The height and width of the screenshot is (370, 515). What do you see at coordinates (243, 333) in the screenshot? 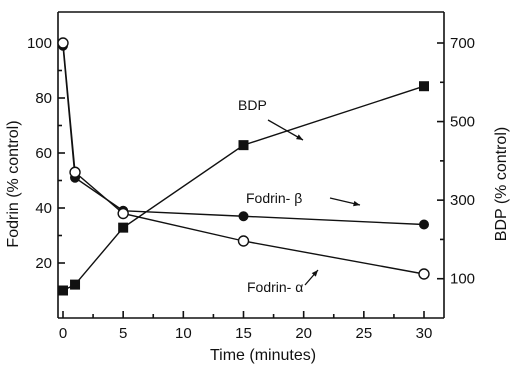
I see `x-tick-label: 15` at bounding box center [243, 333].